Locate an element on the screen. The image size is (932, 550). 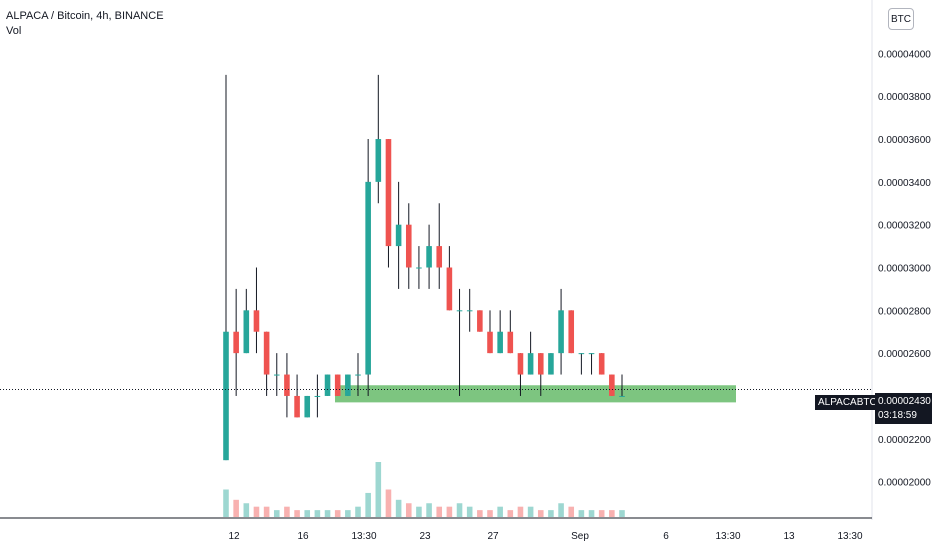
volume-bars is located at coordinates (424, 489).